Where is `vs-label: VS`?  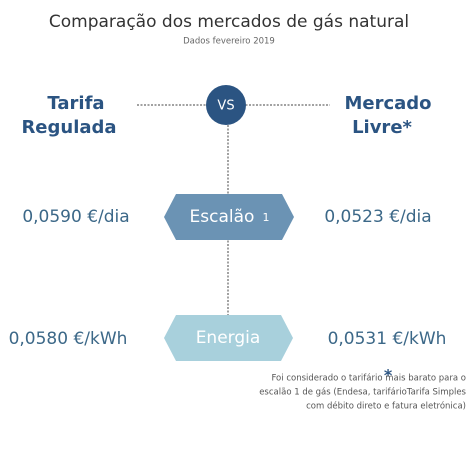 vs-label: VS is located at coordinates (225, 106).